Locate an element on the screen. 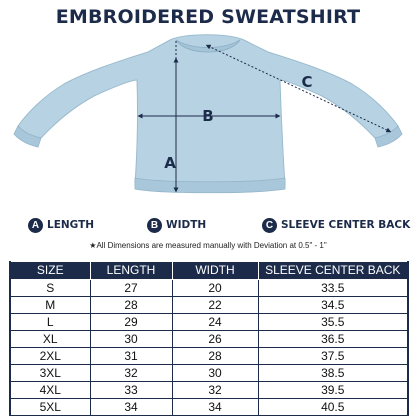 The height and width of the screenshot is (416, 416). cell-length: 27 is located at coordinates (131, 288).